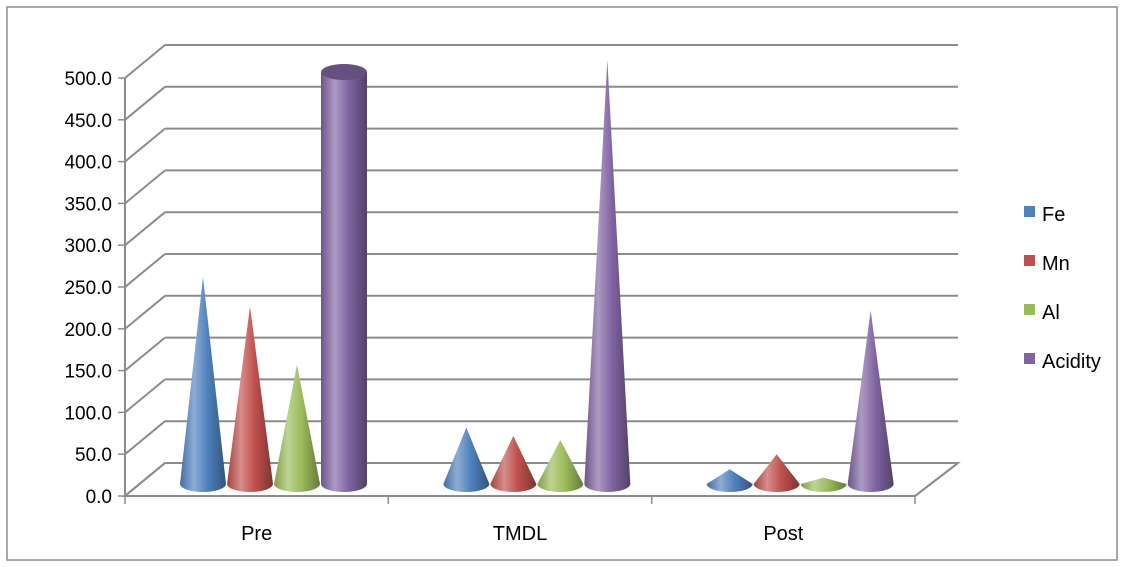 The width and height of the screenshot is (1124, 567). I want to click on x-tick-label: Pre, so click(256, 534).